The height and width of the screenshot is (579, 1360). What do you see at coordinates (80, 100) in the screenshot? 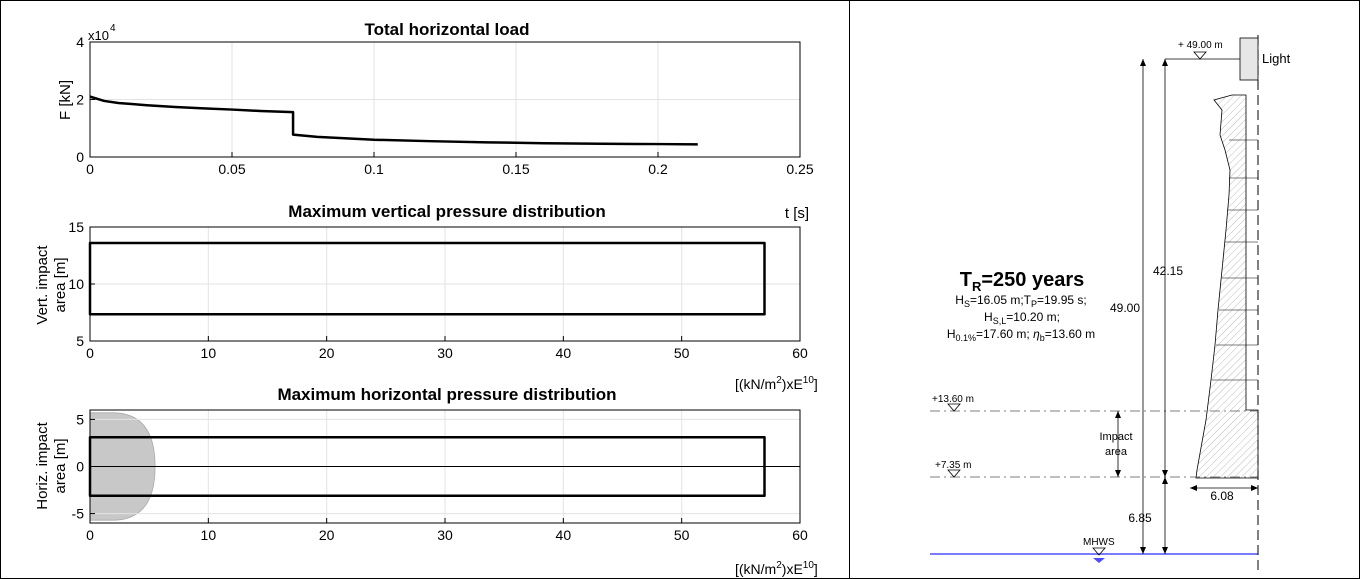
I see `tick-label-y: 2` at bounding box center [80, 100].